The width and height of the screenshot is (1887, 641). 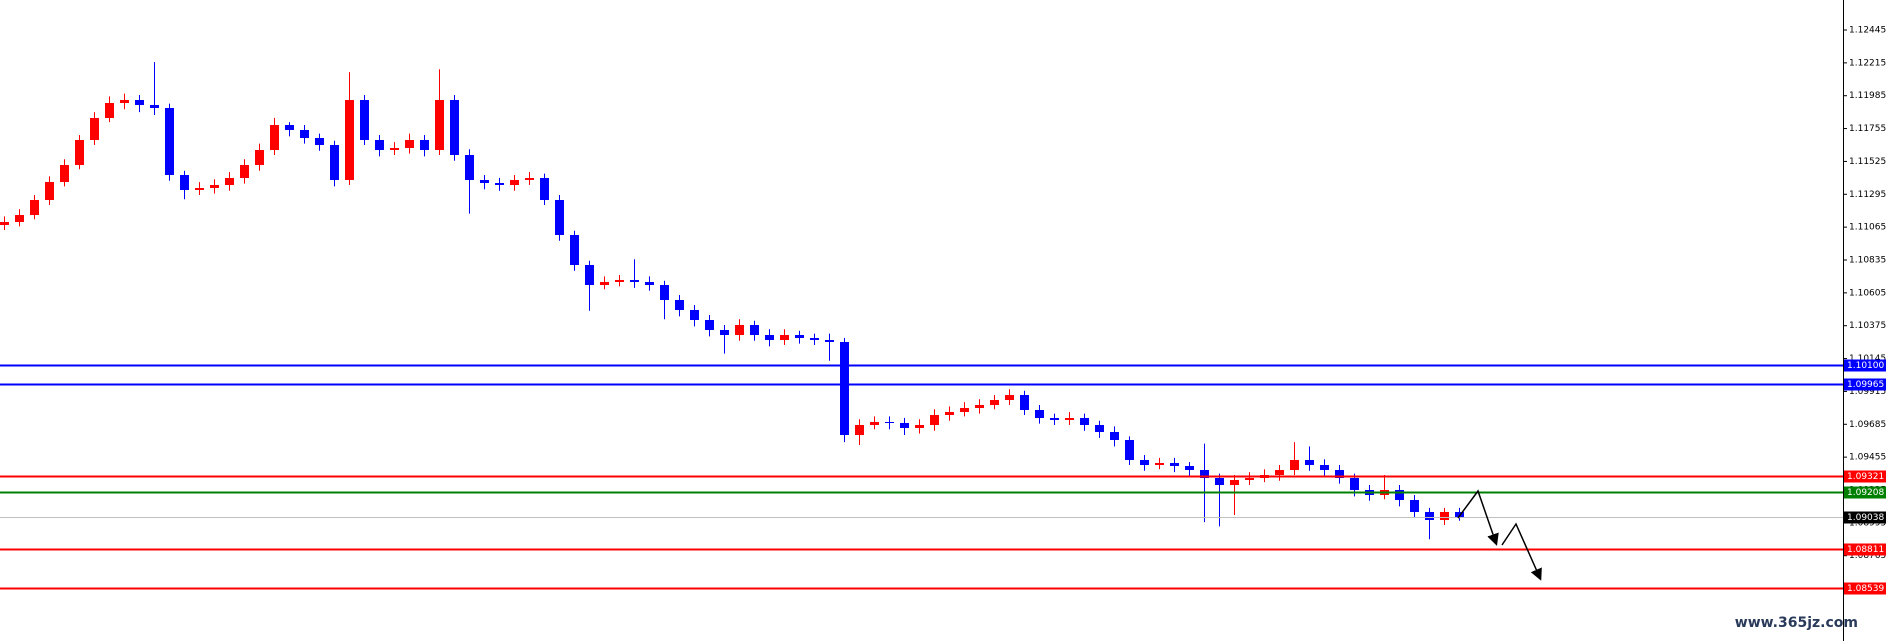 I want to click on level-label: 1.09208, so click(x=1865, y=493).